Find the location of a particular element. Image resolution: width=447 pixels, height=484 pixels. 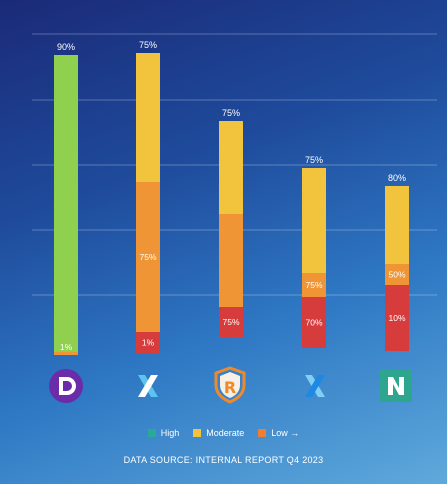

segment-label: 70% is located at coordinates (313, 323).